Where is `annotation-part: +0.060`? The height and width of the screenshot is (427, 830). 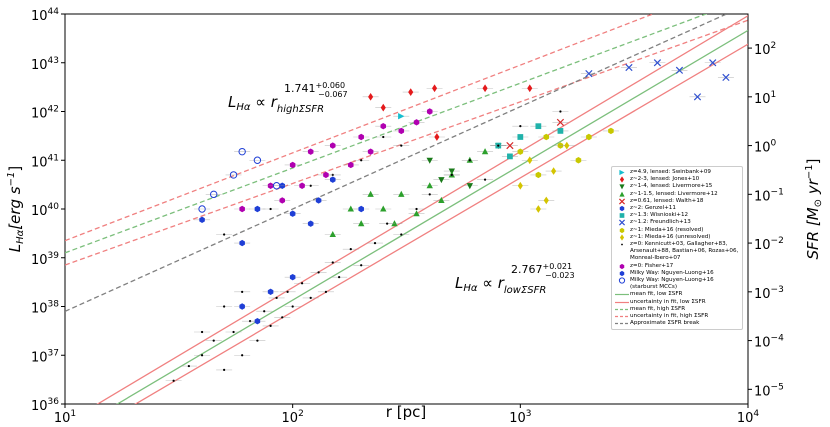 annotation-part: +0.060 is located at coordinates (331, 85).